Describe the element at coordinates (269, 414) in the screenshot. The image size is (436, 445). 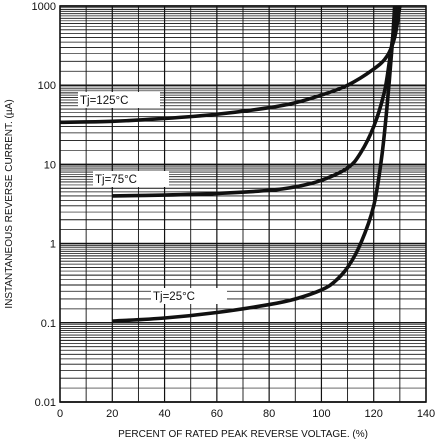
I see `x-tick-label: 80` at that location.